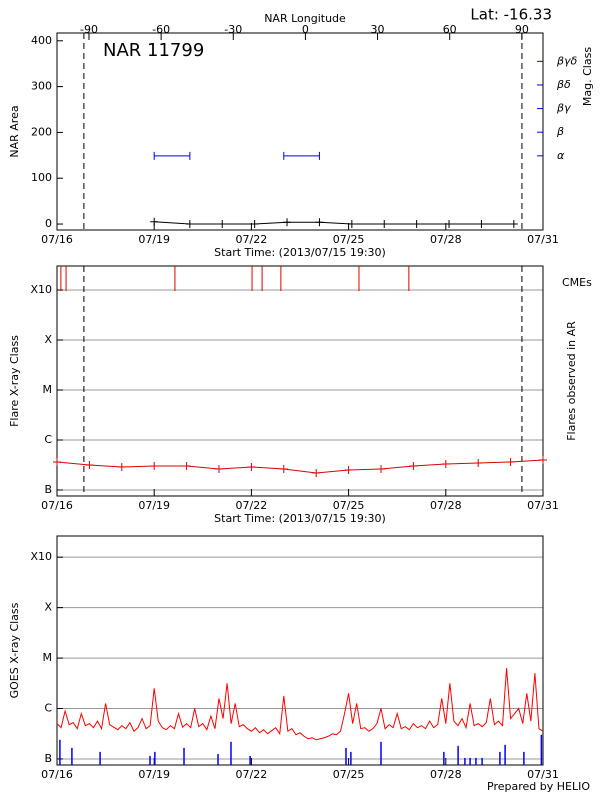 The width and height of the screenshot is (600, 800). Describe the element at coordinates (14, 131) in the screenshot. I see `y-axis-label: NAR Area` at that location.